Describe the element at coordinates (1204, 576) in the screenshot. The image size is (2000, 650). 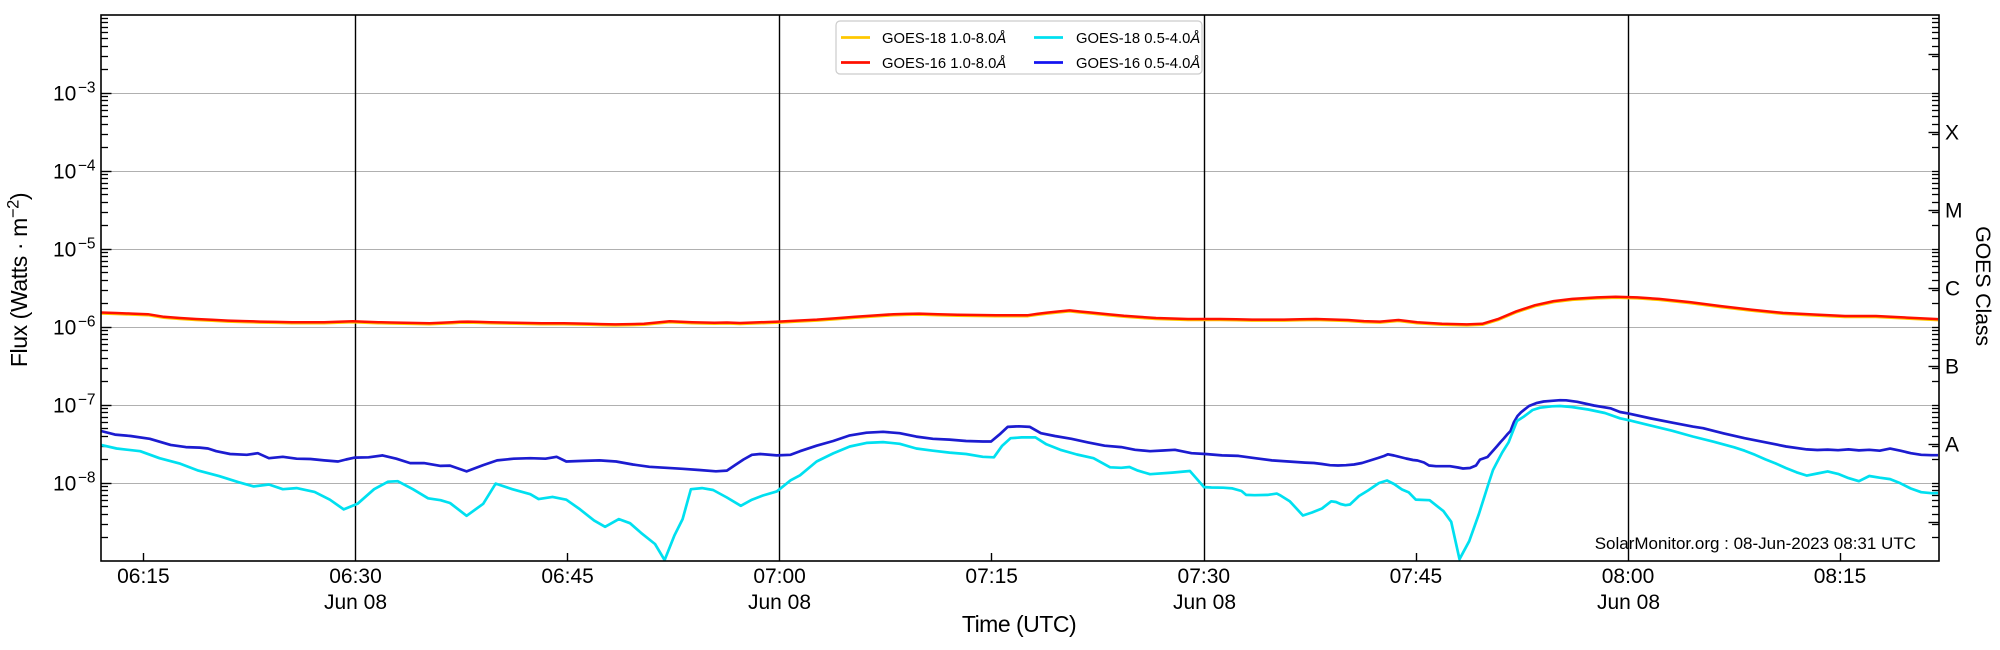
I see `svg-text: 07:30` at that location.